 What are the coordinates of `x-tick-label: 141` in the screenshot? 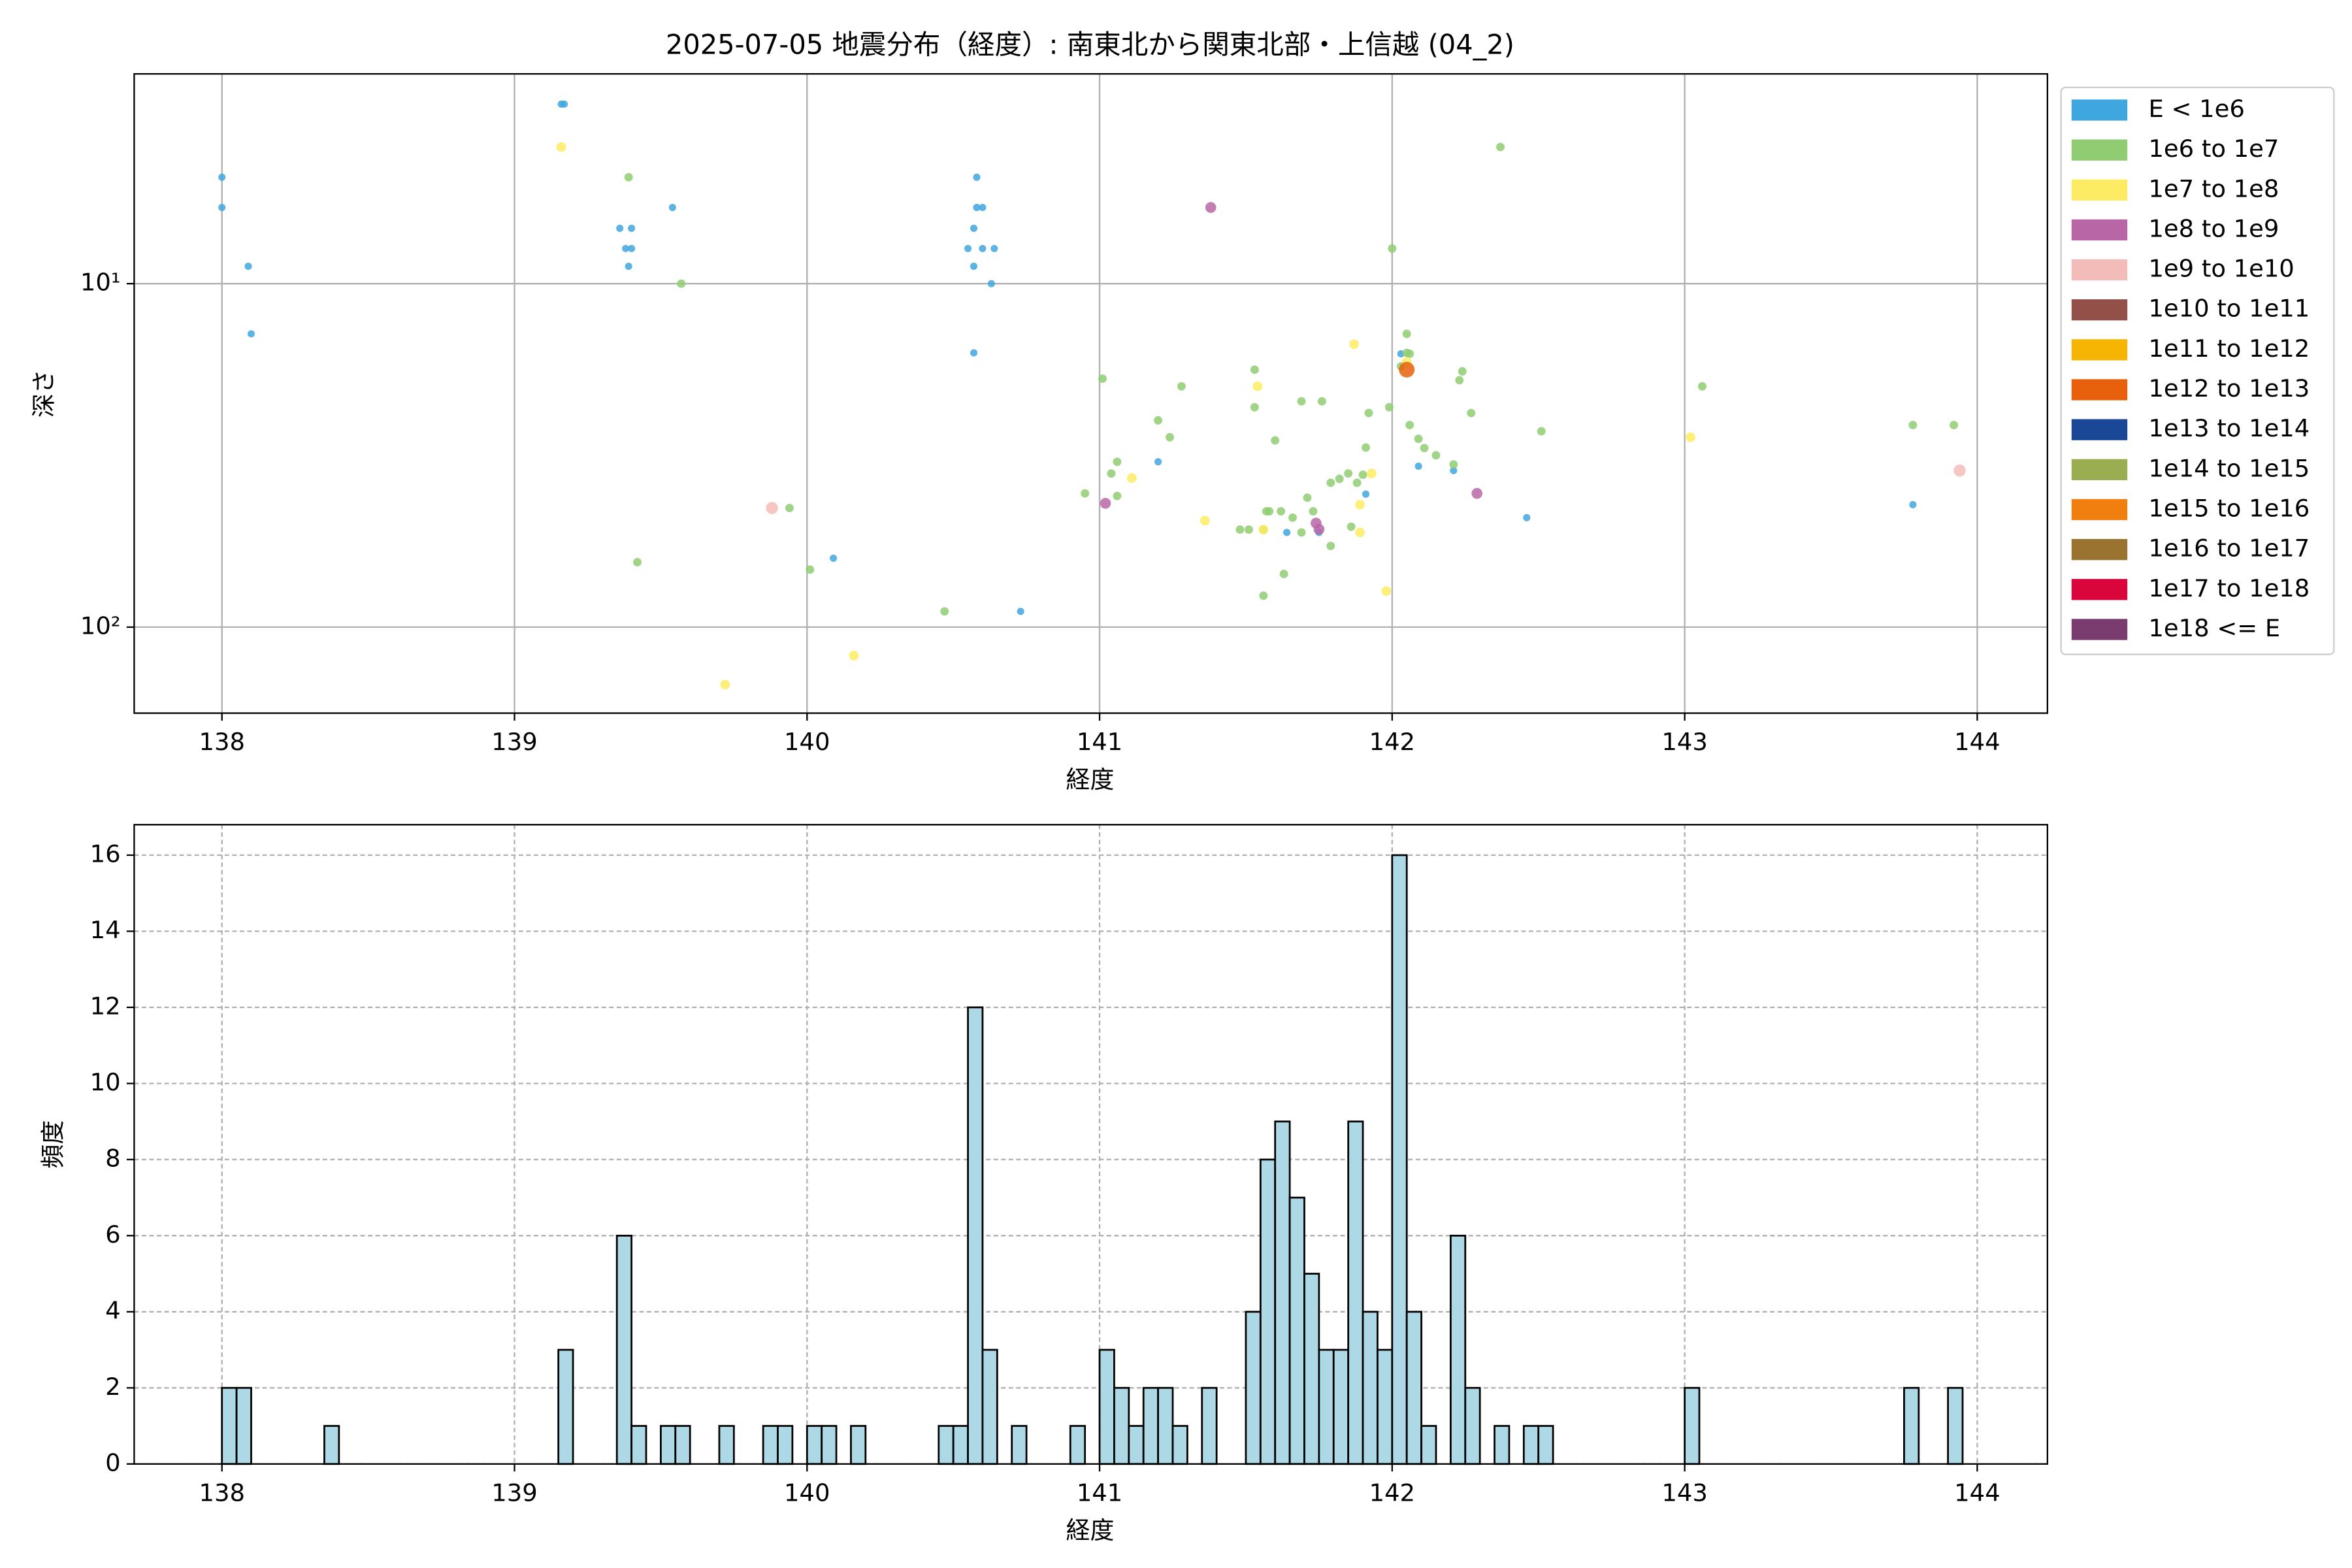 It's located at (1099, 742).